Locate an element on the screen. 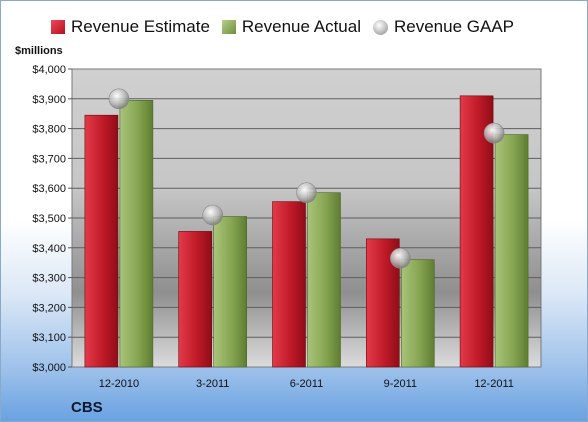 Image resolution: width=588 pixels, height=422 pixels. y-tick-label: $3,800 is located at coordinates (49, 130).